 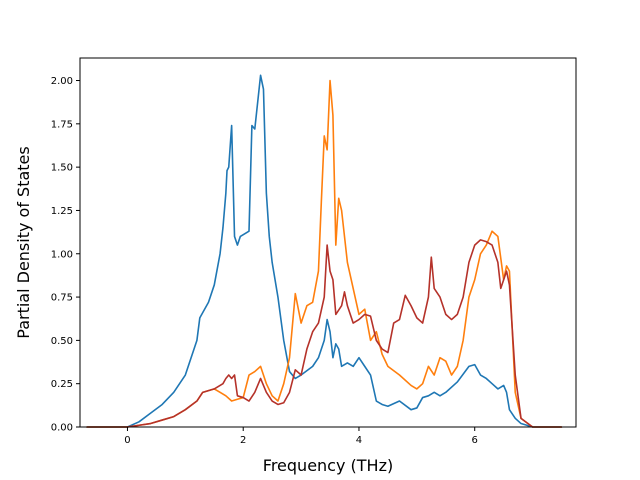 What do you see at coordinates (127, 440) in the screenshot?
I see `x-tick-label: 0` at bounding box center [127, 440].